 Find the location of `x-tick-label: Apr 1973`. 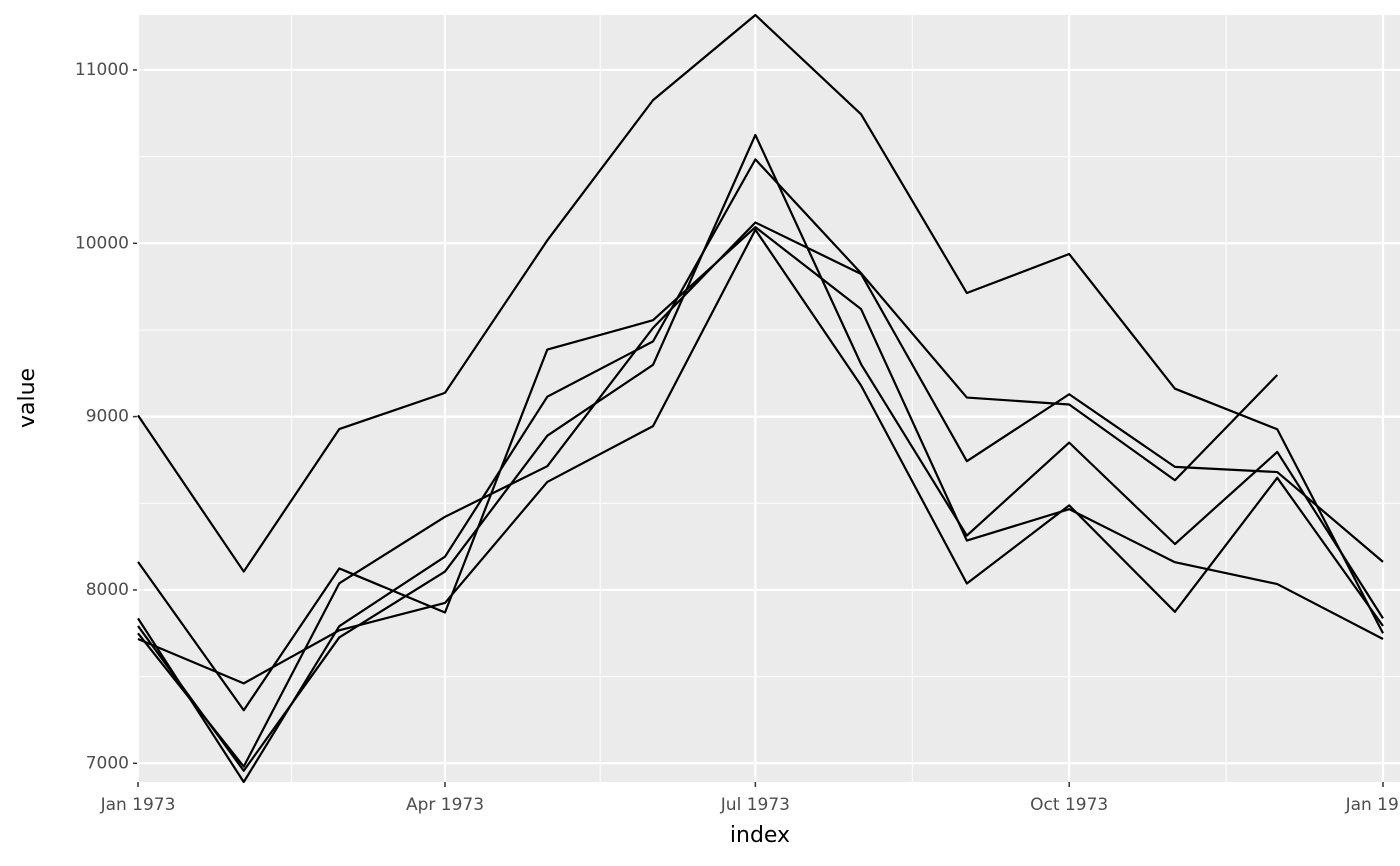

x-tick-label: Apr 1973 is located at coordinates (445, 805).